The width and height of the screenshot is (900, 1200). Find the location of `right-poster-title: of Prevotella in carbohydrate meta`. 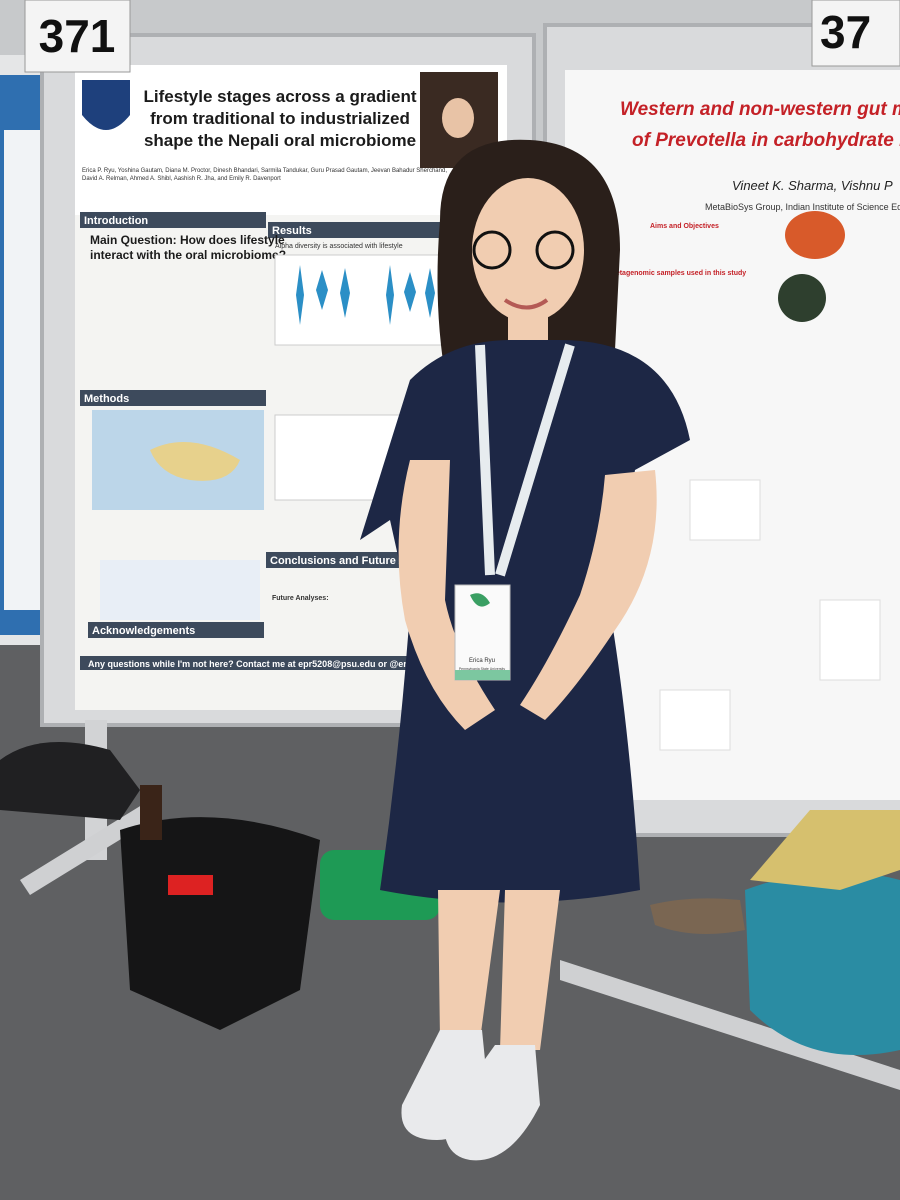

right-poster-title: of Prevotella in carbohydrate meta is located at coordinates (766, 140).